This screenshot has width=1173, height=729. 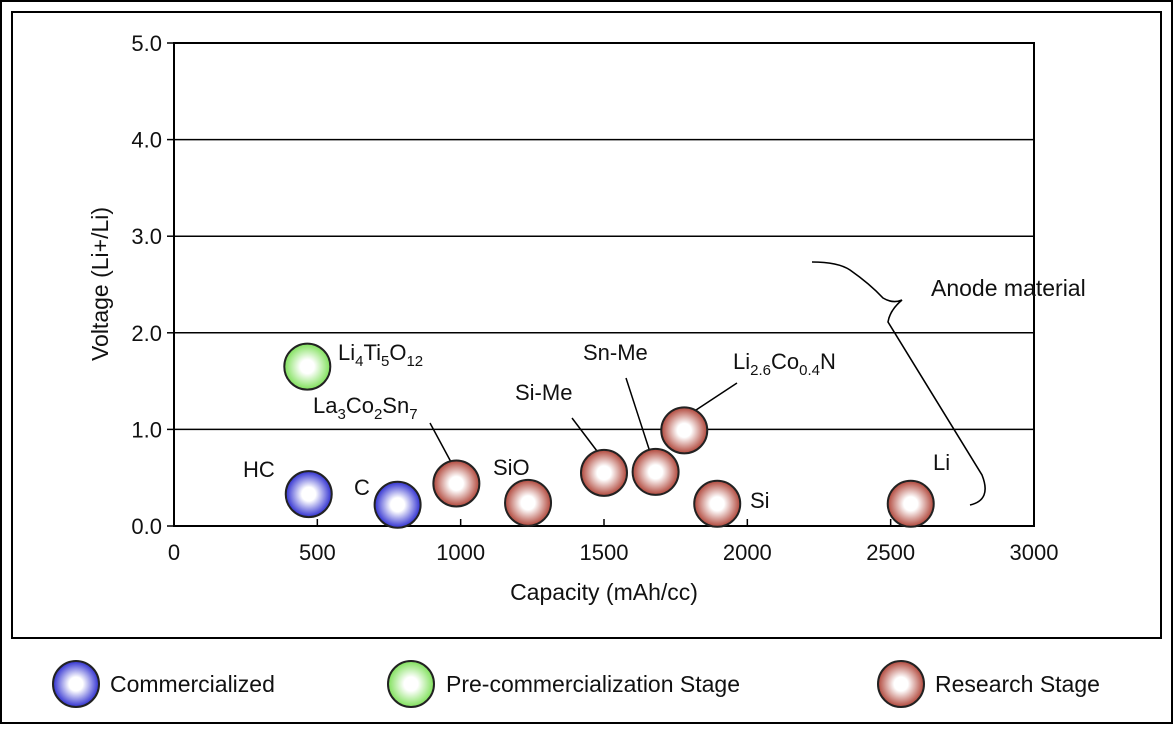 I want to click on x-axis-ticks: 0 500 1000 1500 2000 2500 3000, so click(x=613, y=542).